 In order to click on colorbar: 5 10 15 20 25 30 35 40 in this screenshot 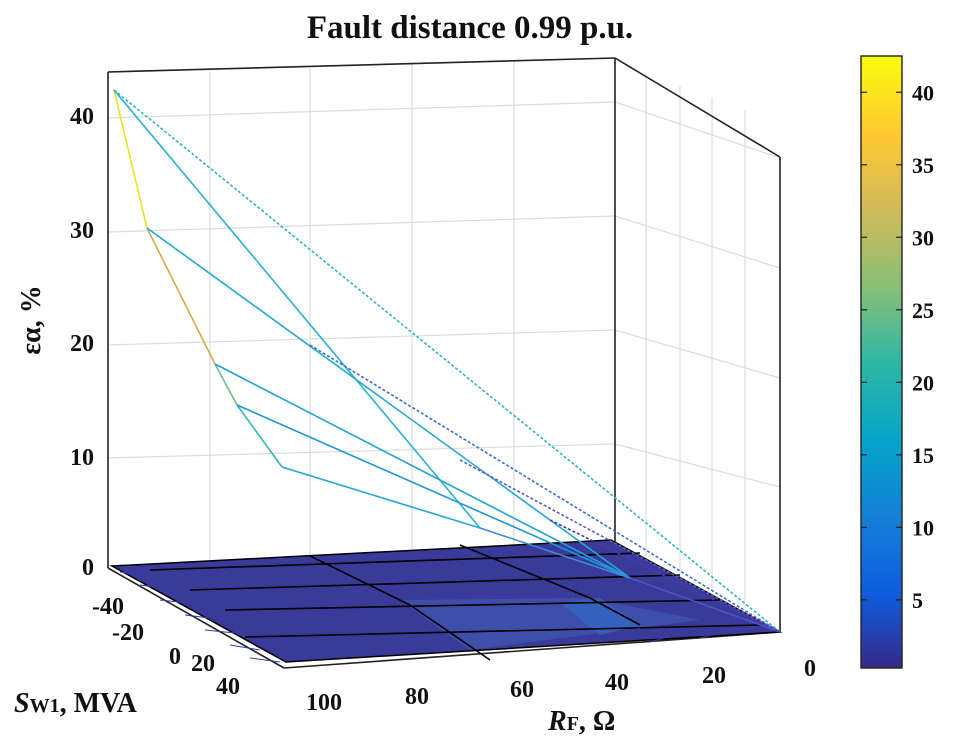, I will do `click(897, 362)`.